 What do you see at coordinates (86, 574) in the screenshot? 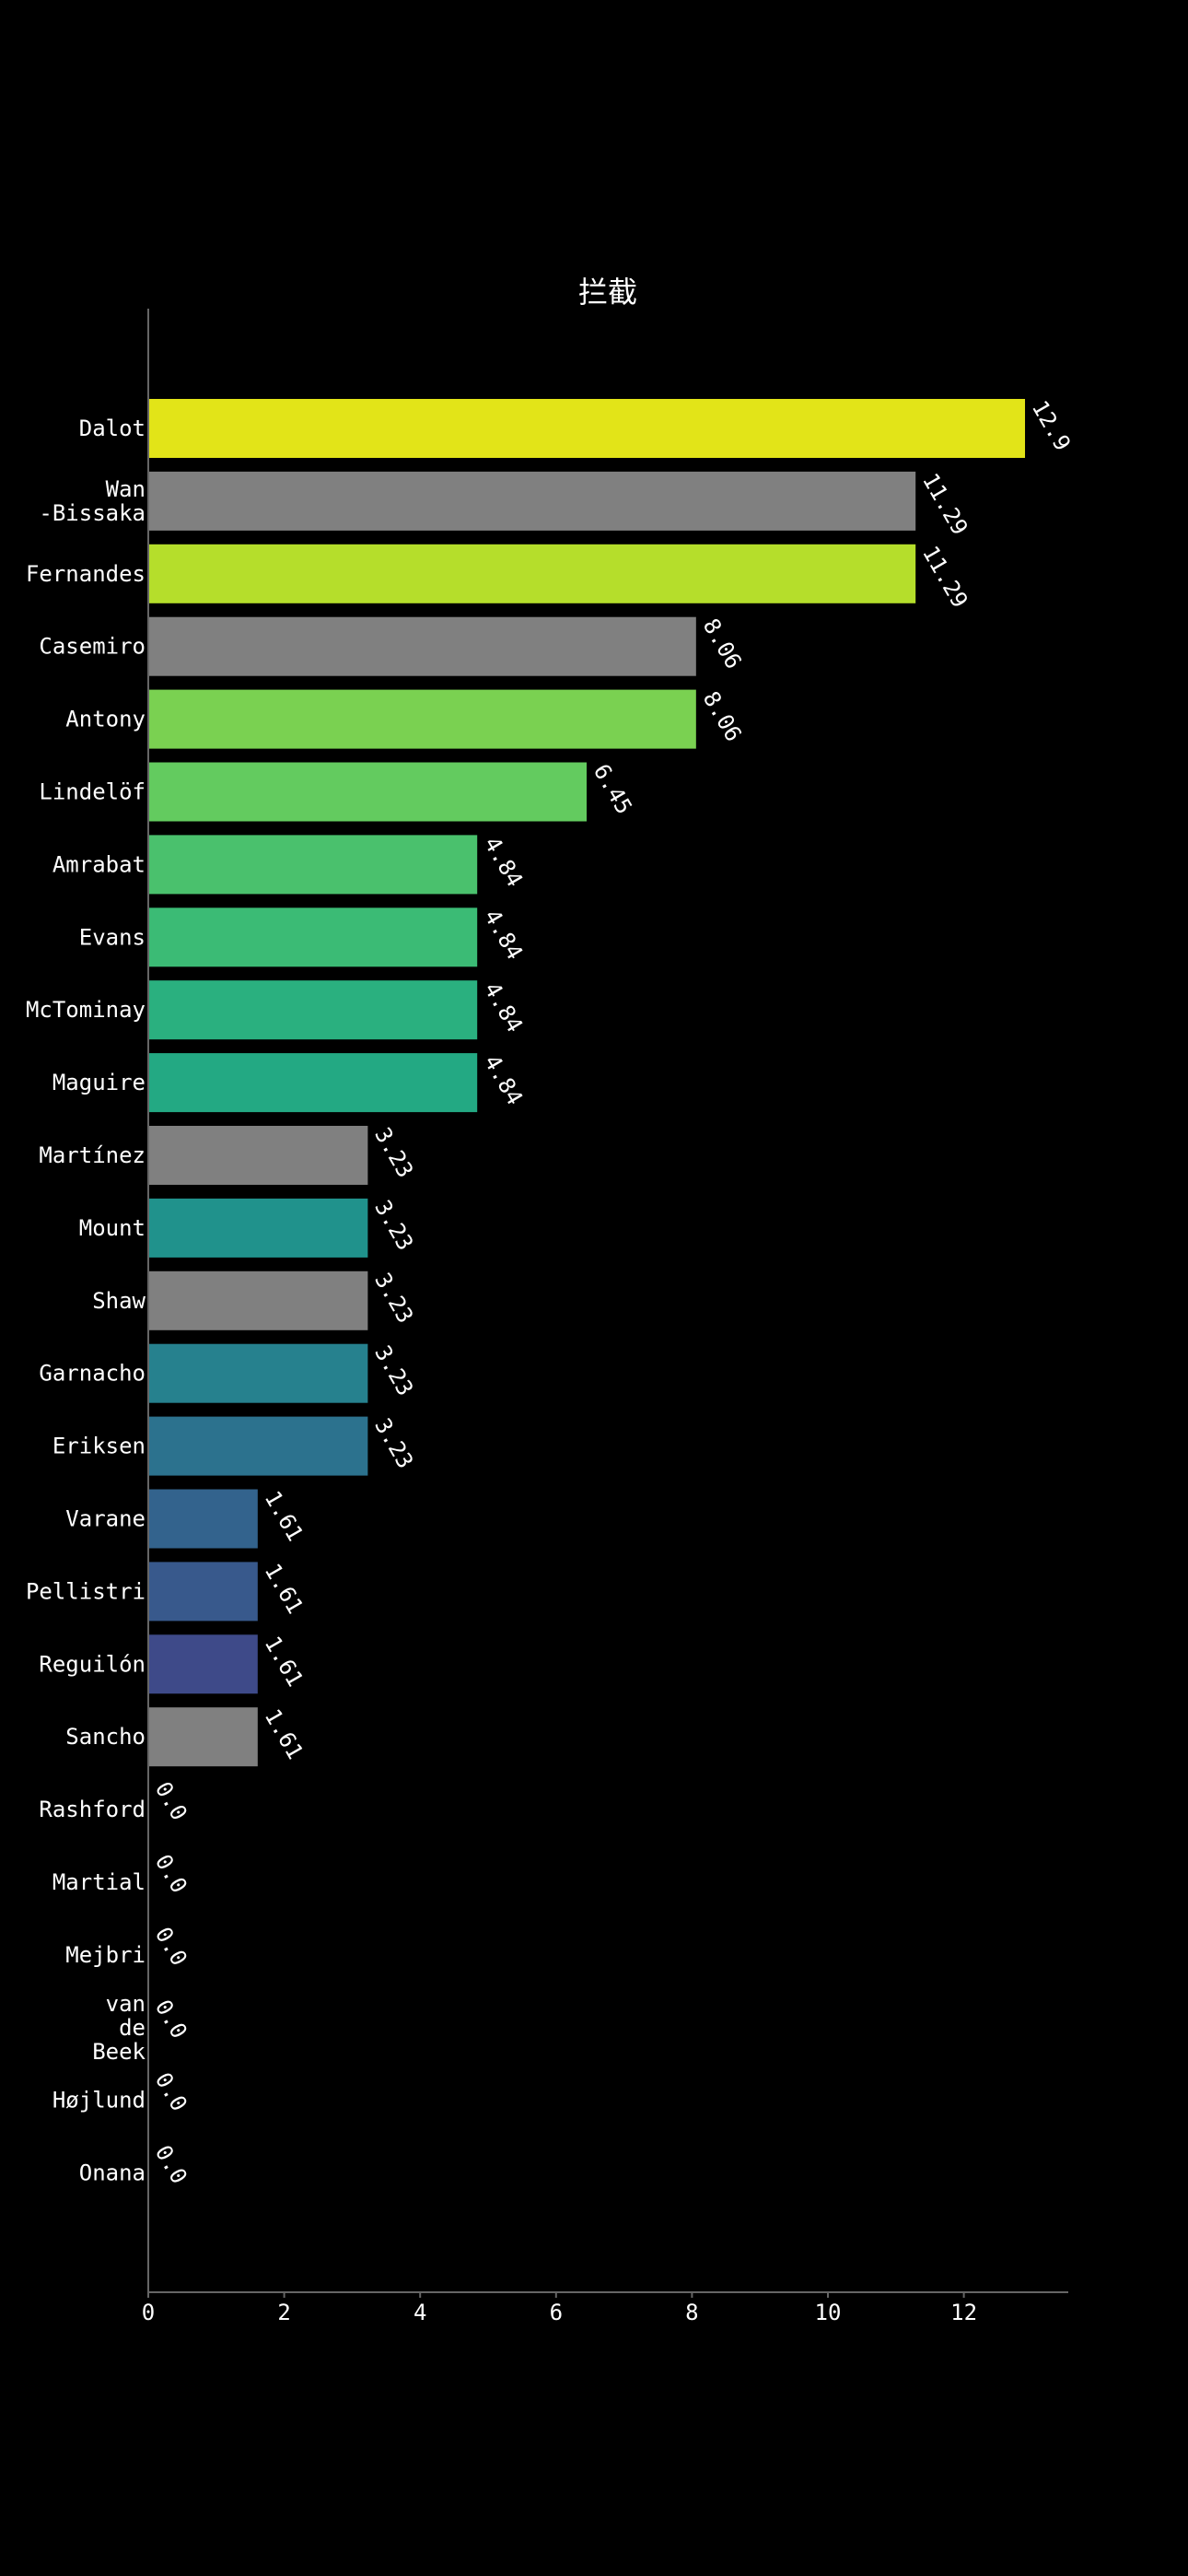
I see `category-label: Fernandes` at bounding box center [86, 574].